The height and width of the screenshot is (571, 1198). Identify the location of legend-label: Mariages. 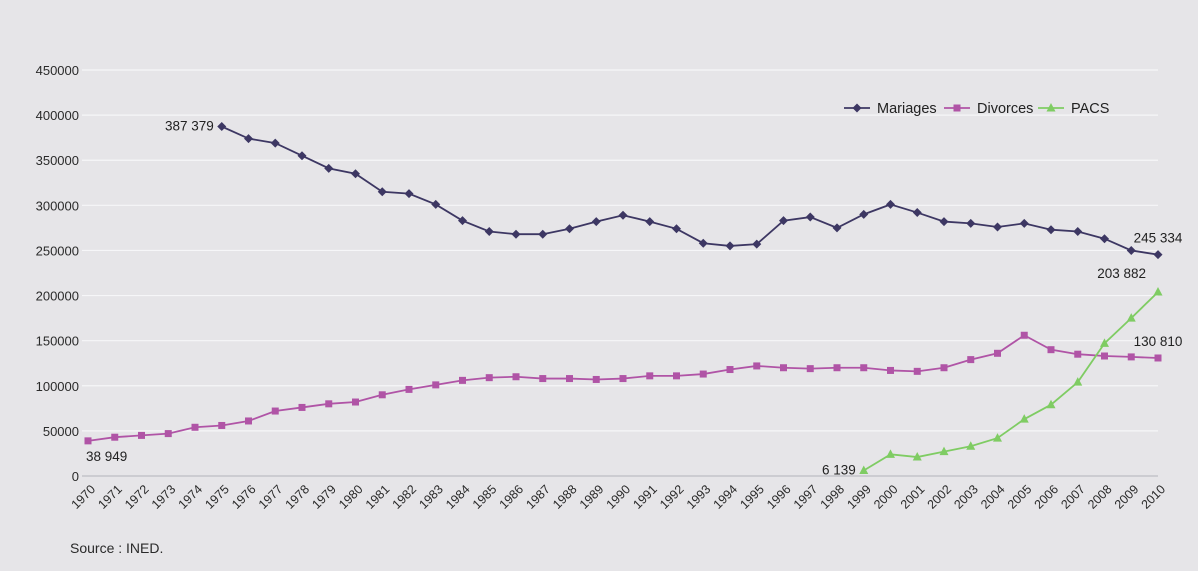
(907, 109).